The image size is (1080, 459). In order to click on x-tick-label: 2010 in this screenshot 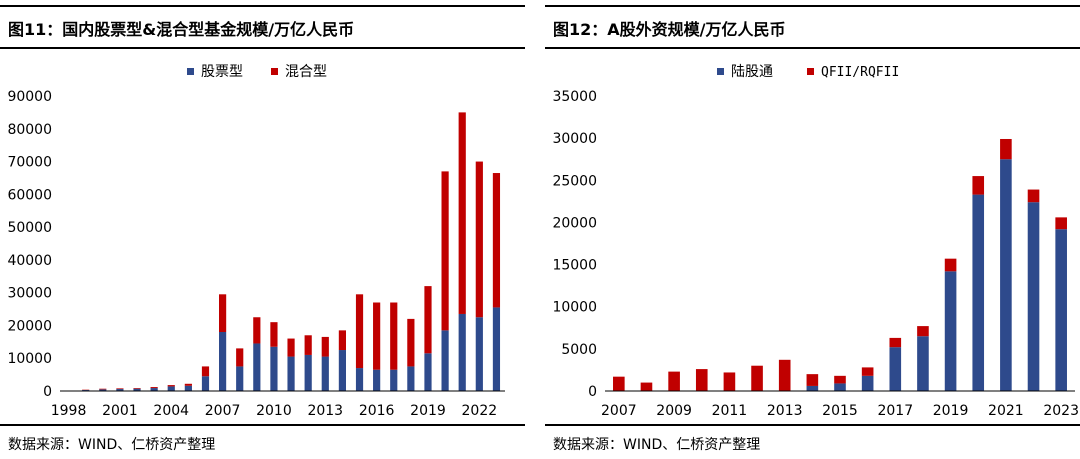, I will do `click(274, 411)`.